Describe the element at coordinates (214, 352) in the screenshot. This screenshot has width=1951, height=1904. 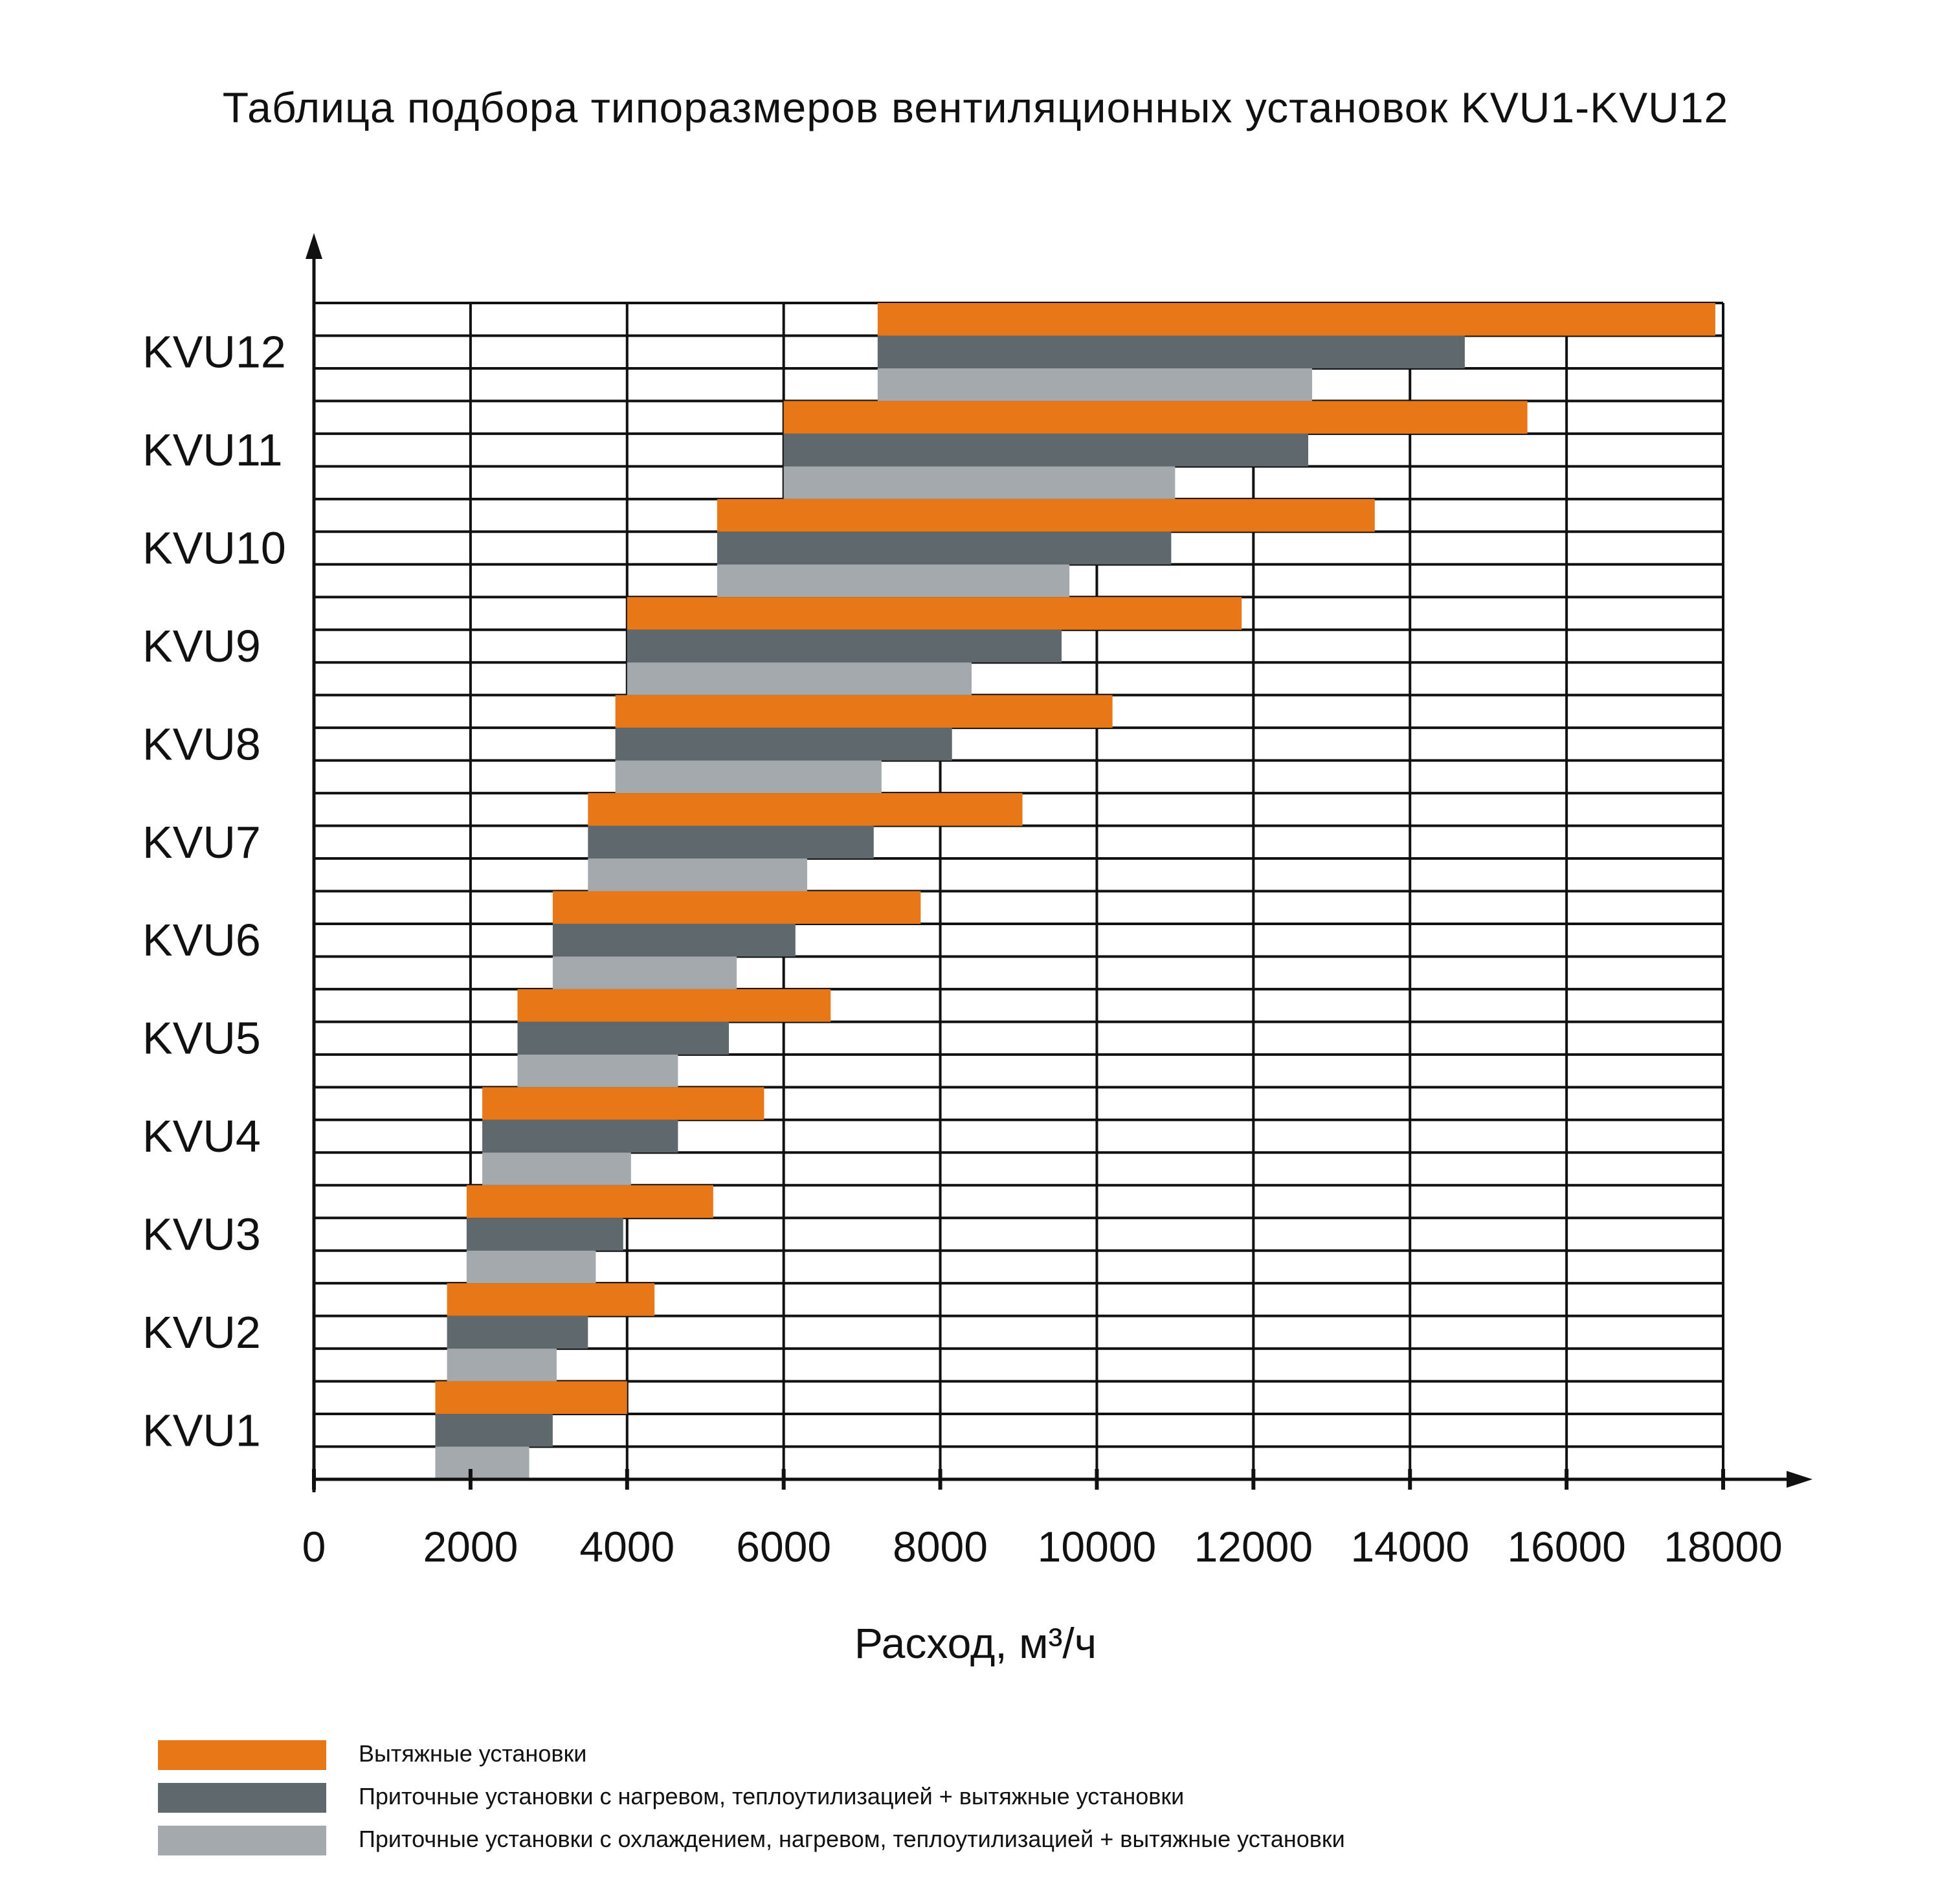
I see `category-label: KVU12` at that location.